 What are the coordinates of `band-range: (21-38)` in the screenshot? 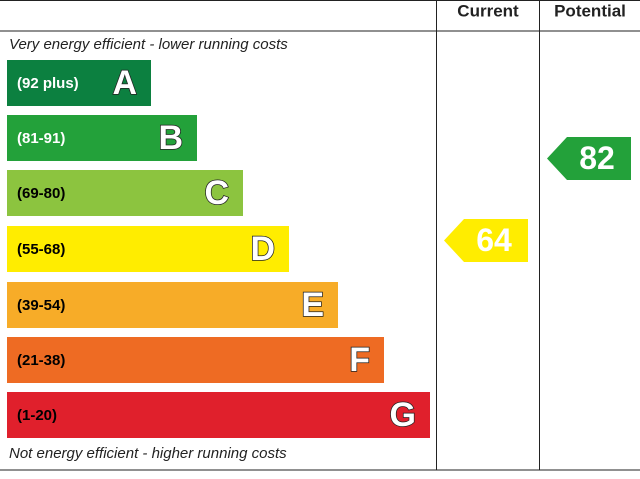 It's located at (41, 360).